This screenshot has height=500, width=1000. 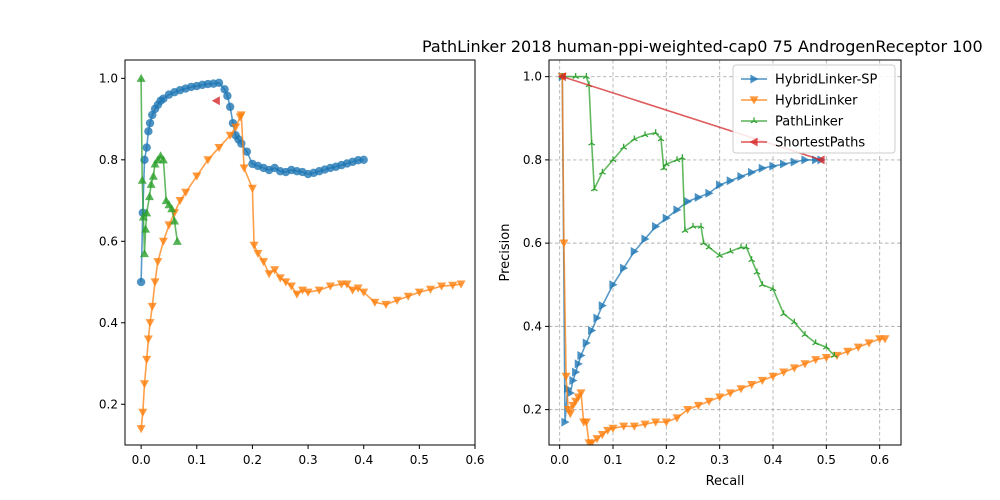 I want to click on x-tick-label: 0.6, so click(x=474, y=460).